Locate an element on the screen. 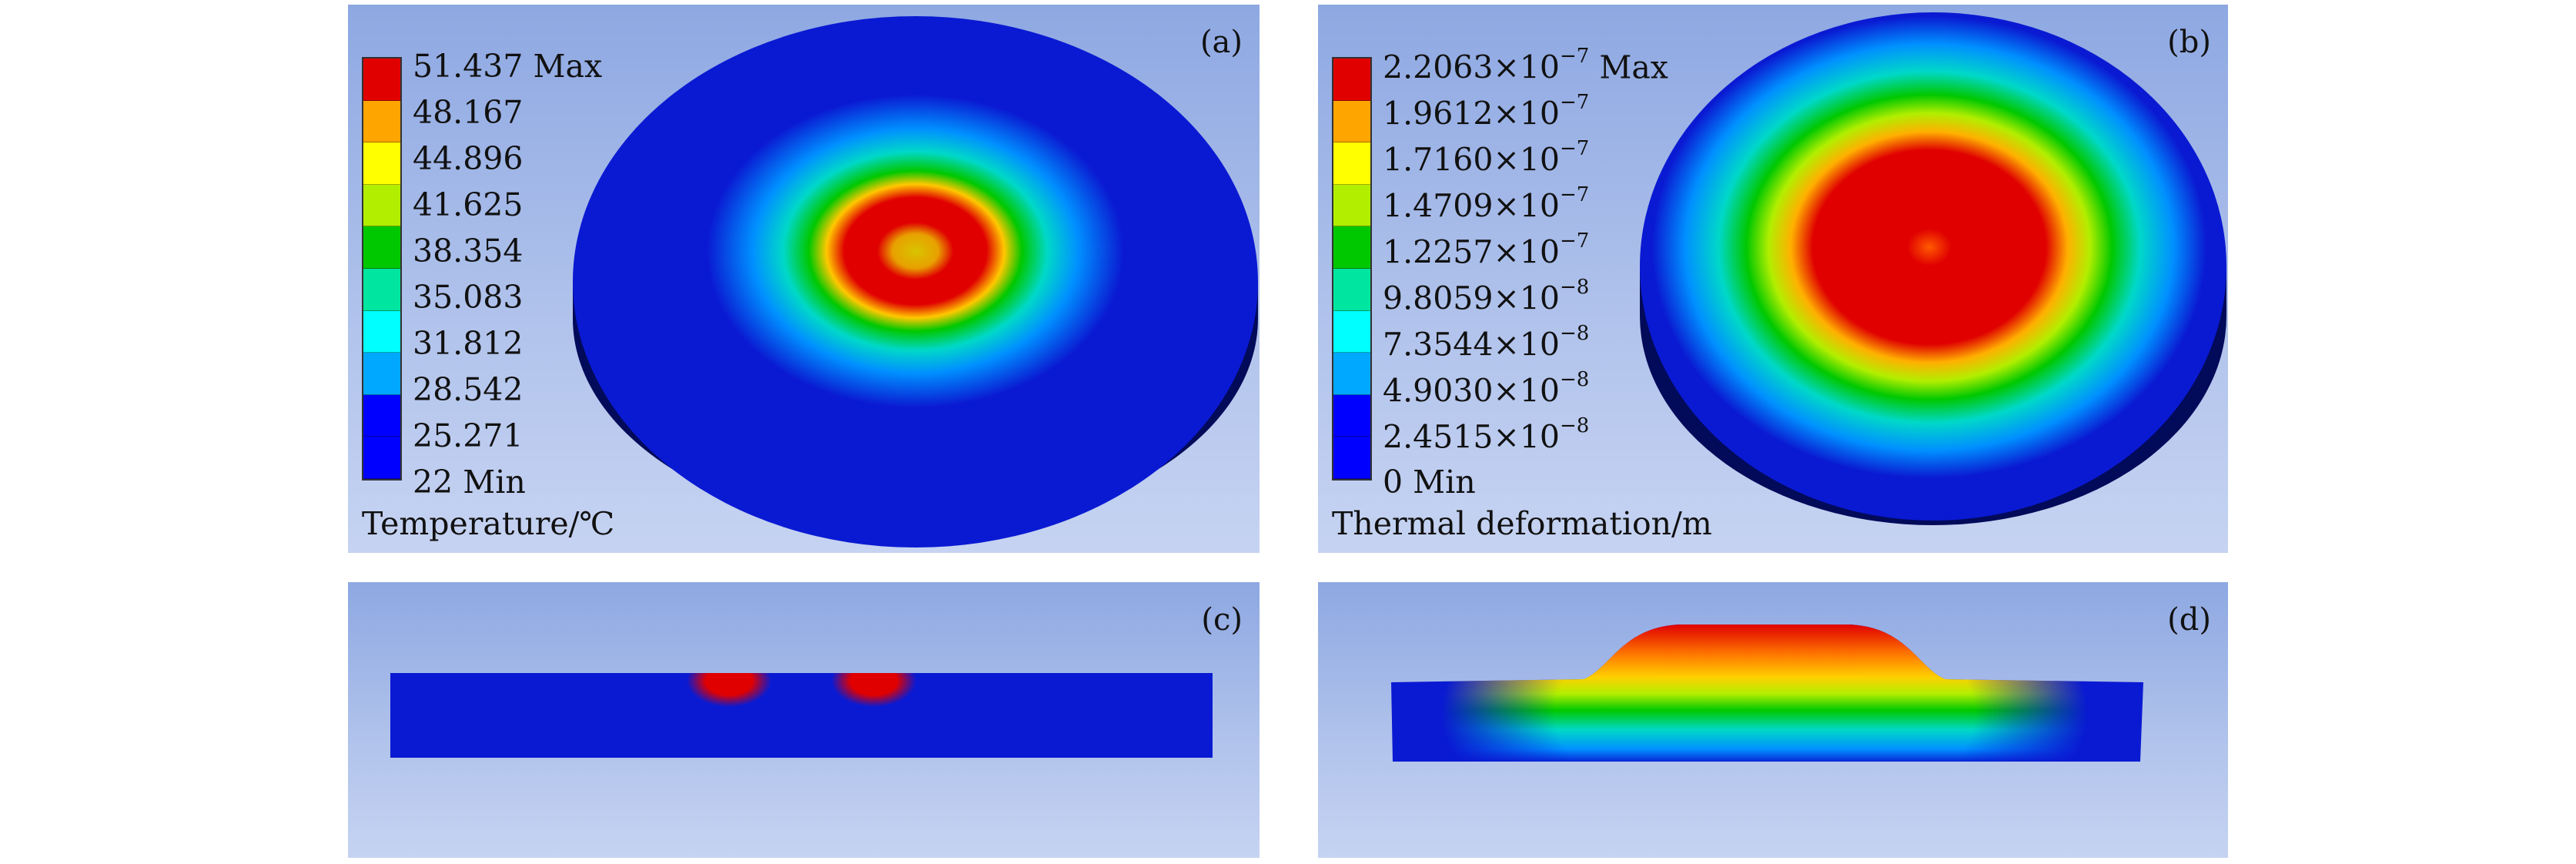 The width and height of the screenshot is (2576, 864). cross-section-deformation is located at coordinates (1767, 693).